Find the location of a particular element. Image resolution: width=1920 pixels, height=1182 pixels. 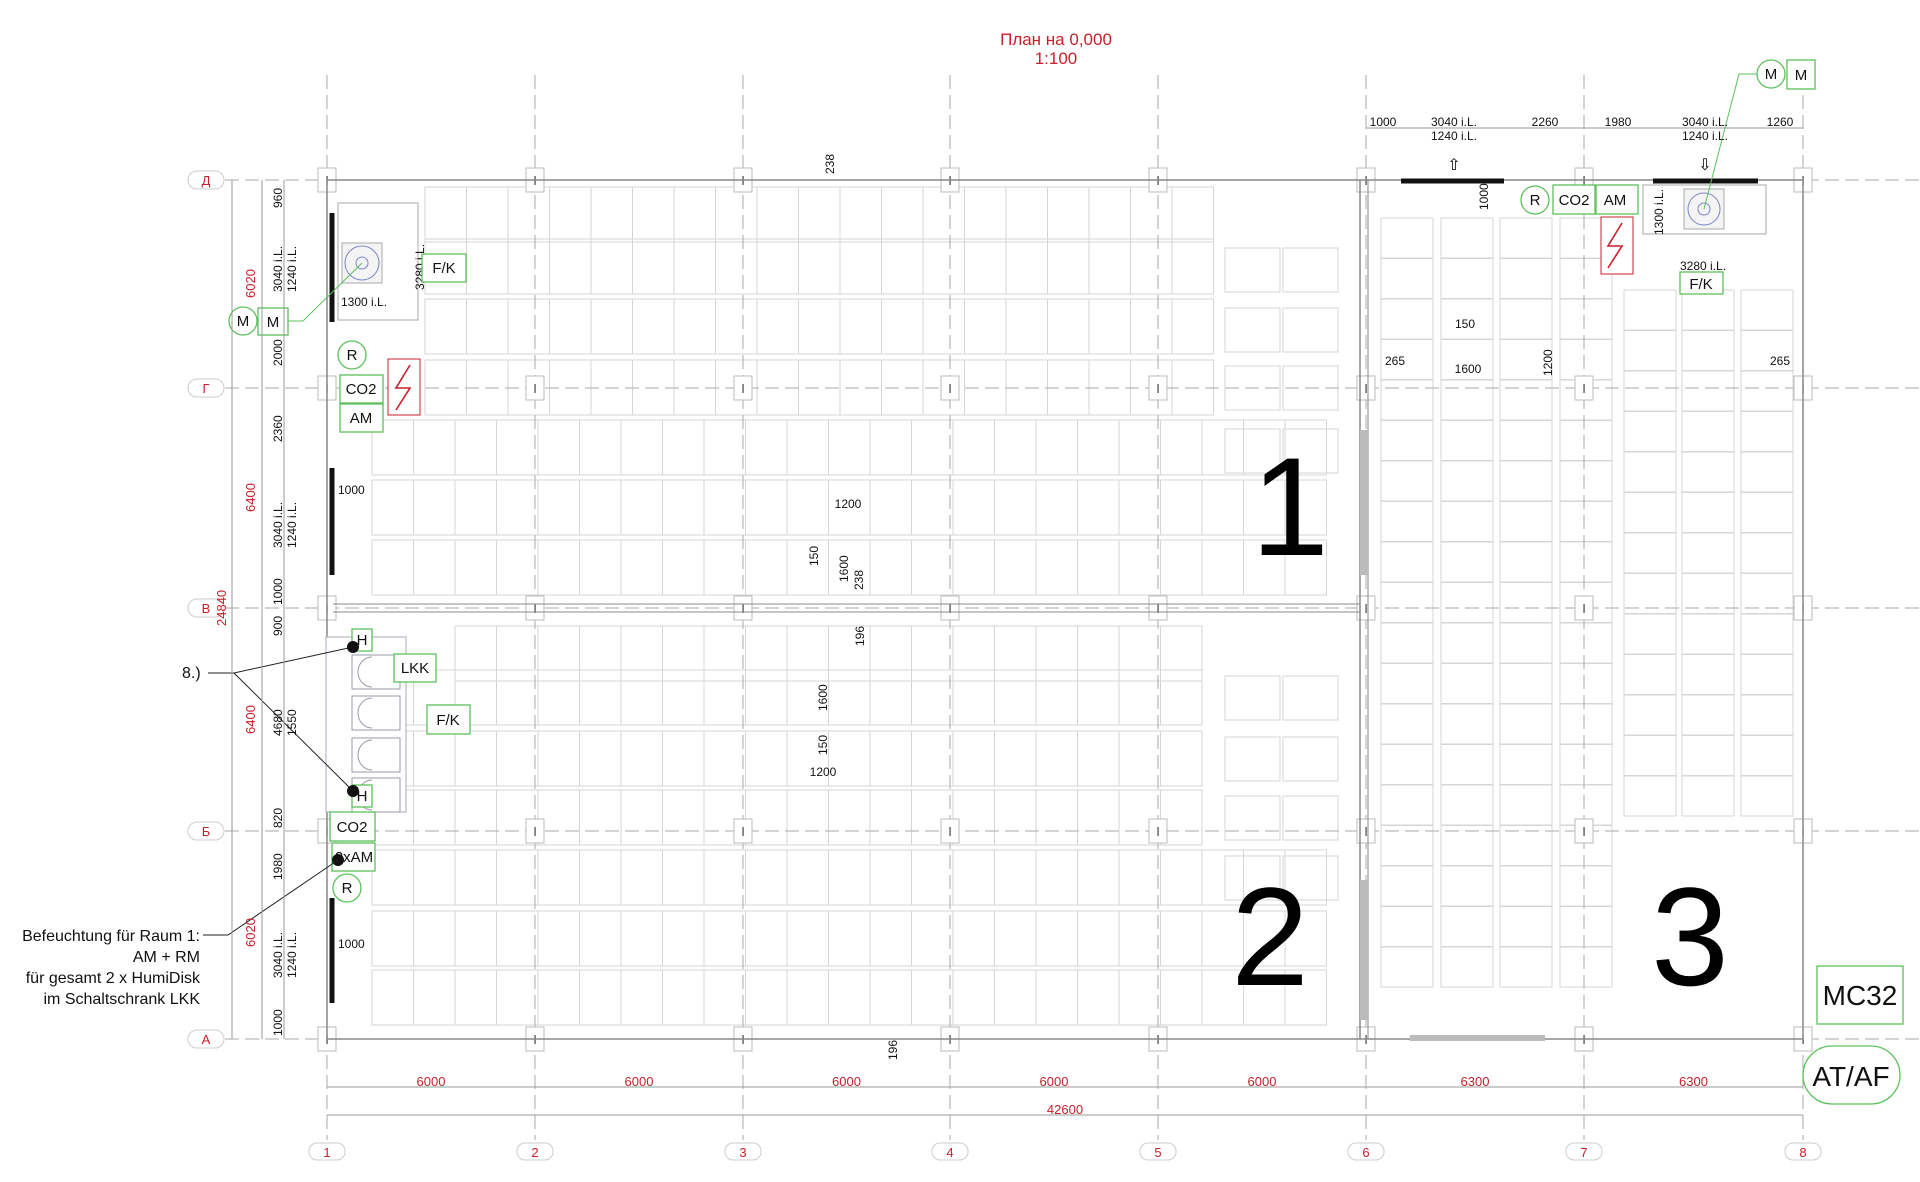

arrow-up-icon: ⇧ is located at coordinates (1453, 165).